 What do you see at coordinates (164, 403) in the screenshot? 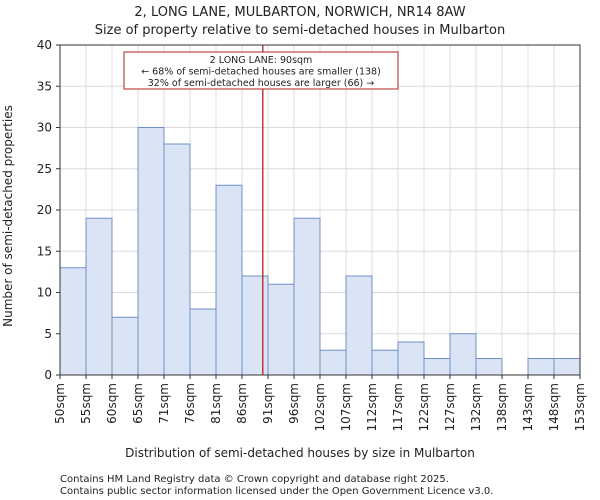
I see `x-tick-label: 71sqm` at bounding box center [164, 403].